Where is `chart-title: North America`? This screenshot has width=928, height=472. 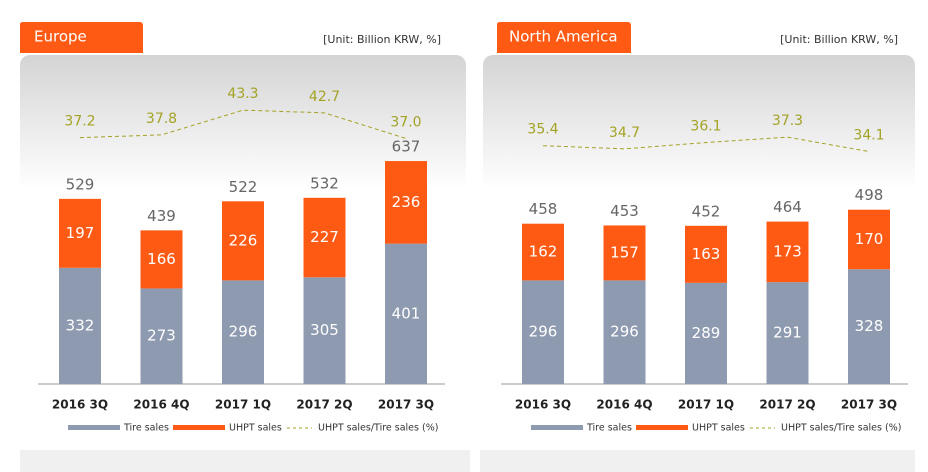 chart-title: North America is located at coordinates (563, 37).